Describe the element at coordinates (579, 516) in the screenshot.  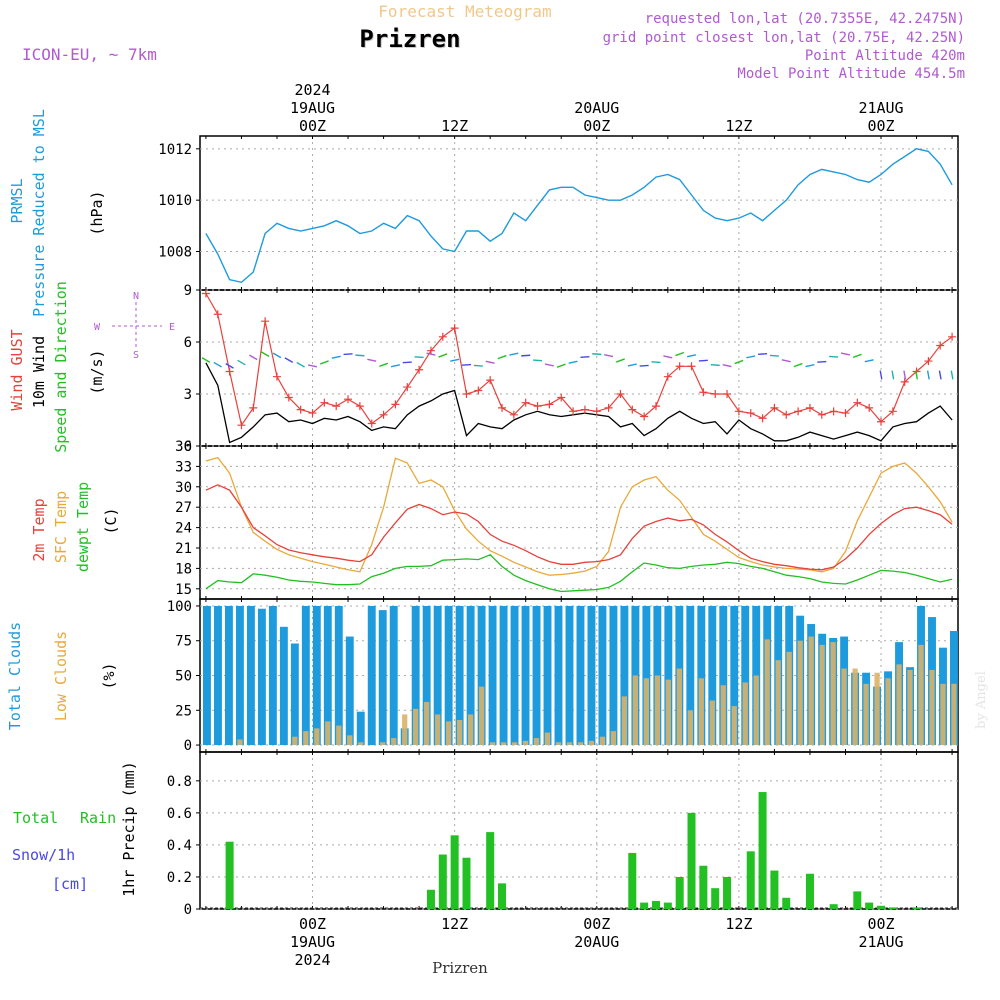
I see `sfc-temp-line` at that location.